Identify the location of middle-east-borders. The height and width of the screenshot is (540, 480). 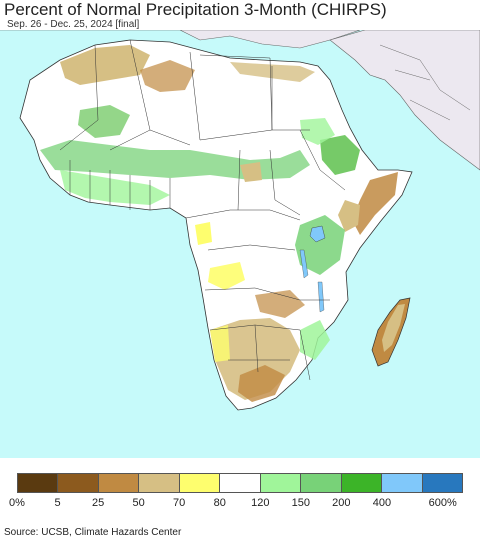
(425, 82).